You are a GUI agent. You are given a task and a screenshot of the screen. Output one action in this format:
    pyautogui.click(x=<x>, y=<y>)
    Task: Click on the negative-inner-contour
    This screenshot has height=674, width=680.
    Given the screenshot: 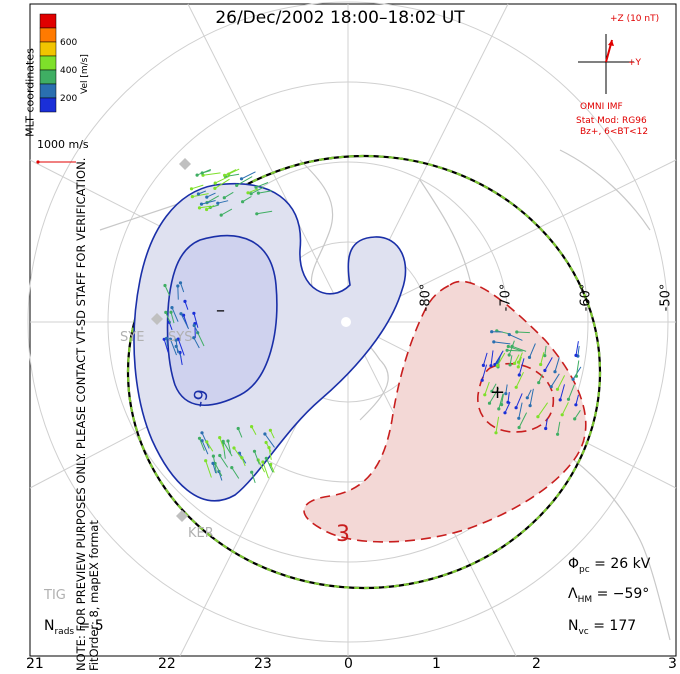 What is the action you would take?
    pyautogui.click(x=222, y=320)
    